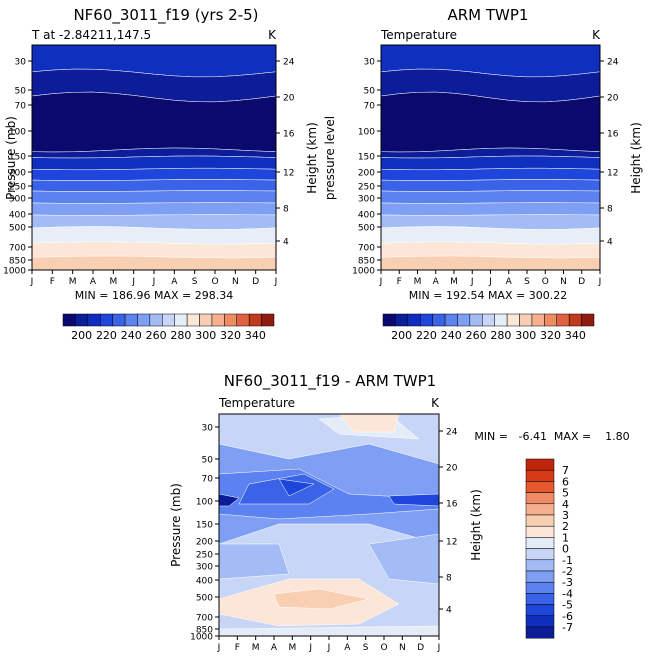 The image size is (648, 662). What do you see at coordinates (201, 638) in the screenshot?
I see `y-tick-label: 1000` at bounding box center [201, 638].